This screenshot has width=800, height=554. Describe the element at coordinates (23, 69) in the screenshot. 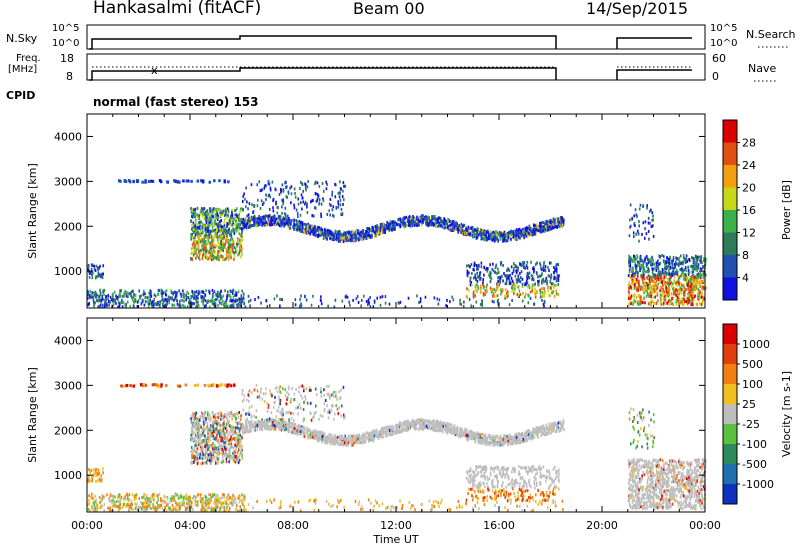

I see `freq-label-2: [MHz]` at that location.